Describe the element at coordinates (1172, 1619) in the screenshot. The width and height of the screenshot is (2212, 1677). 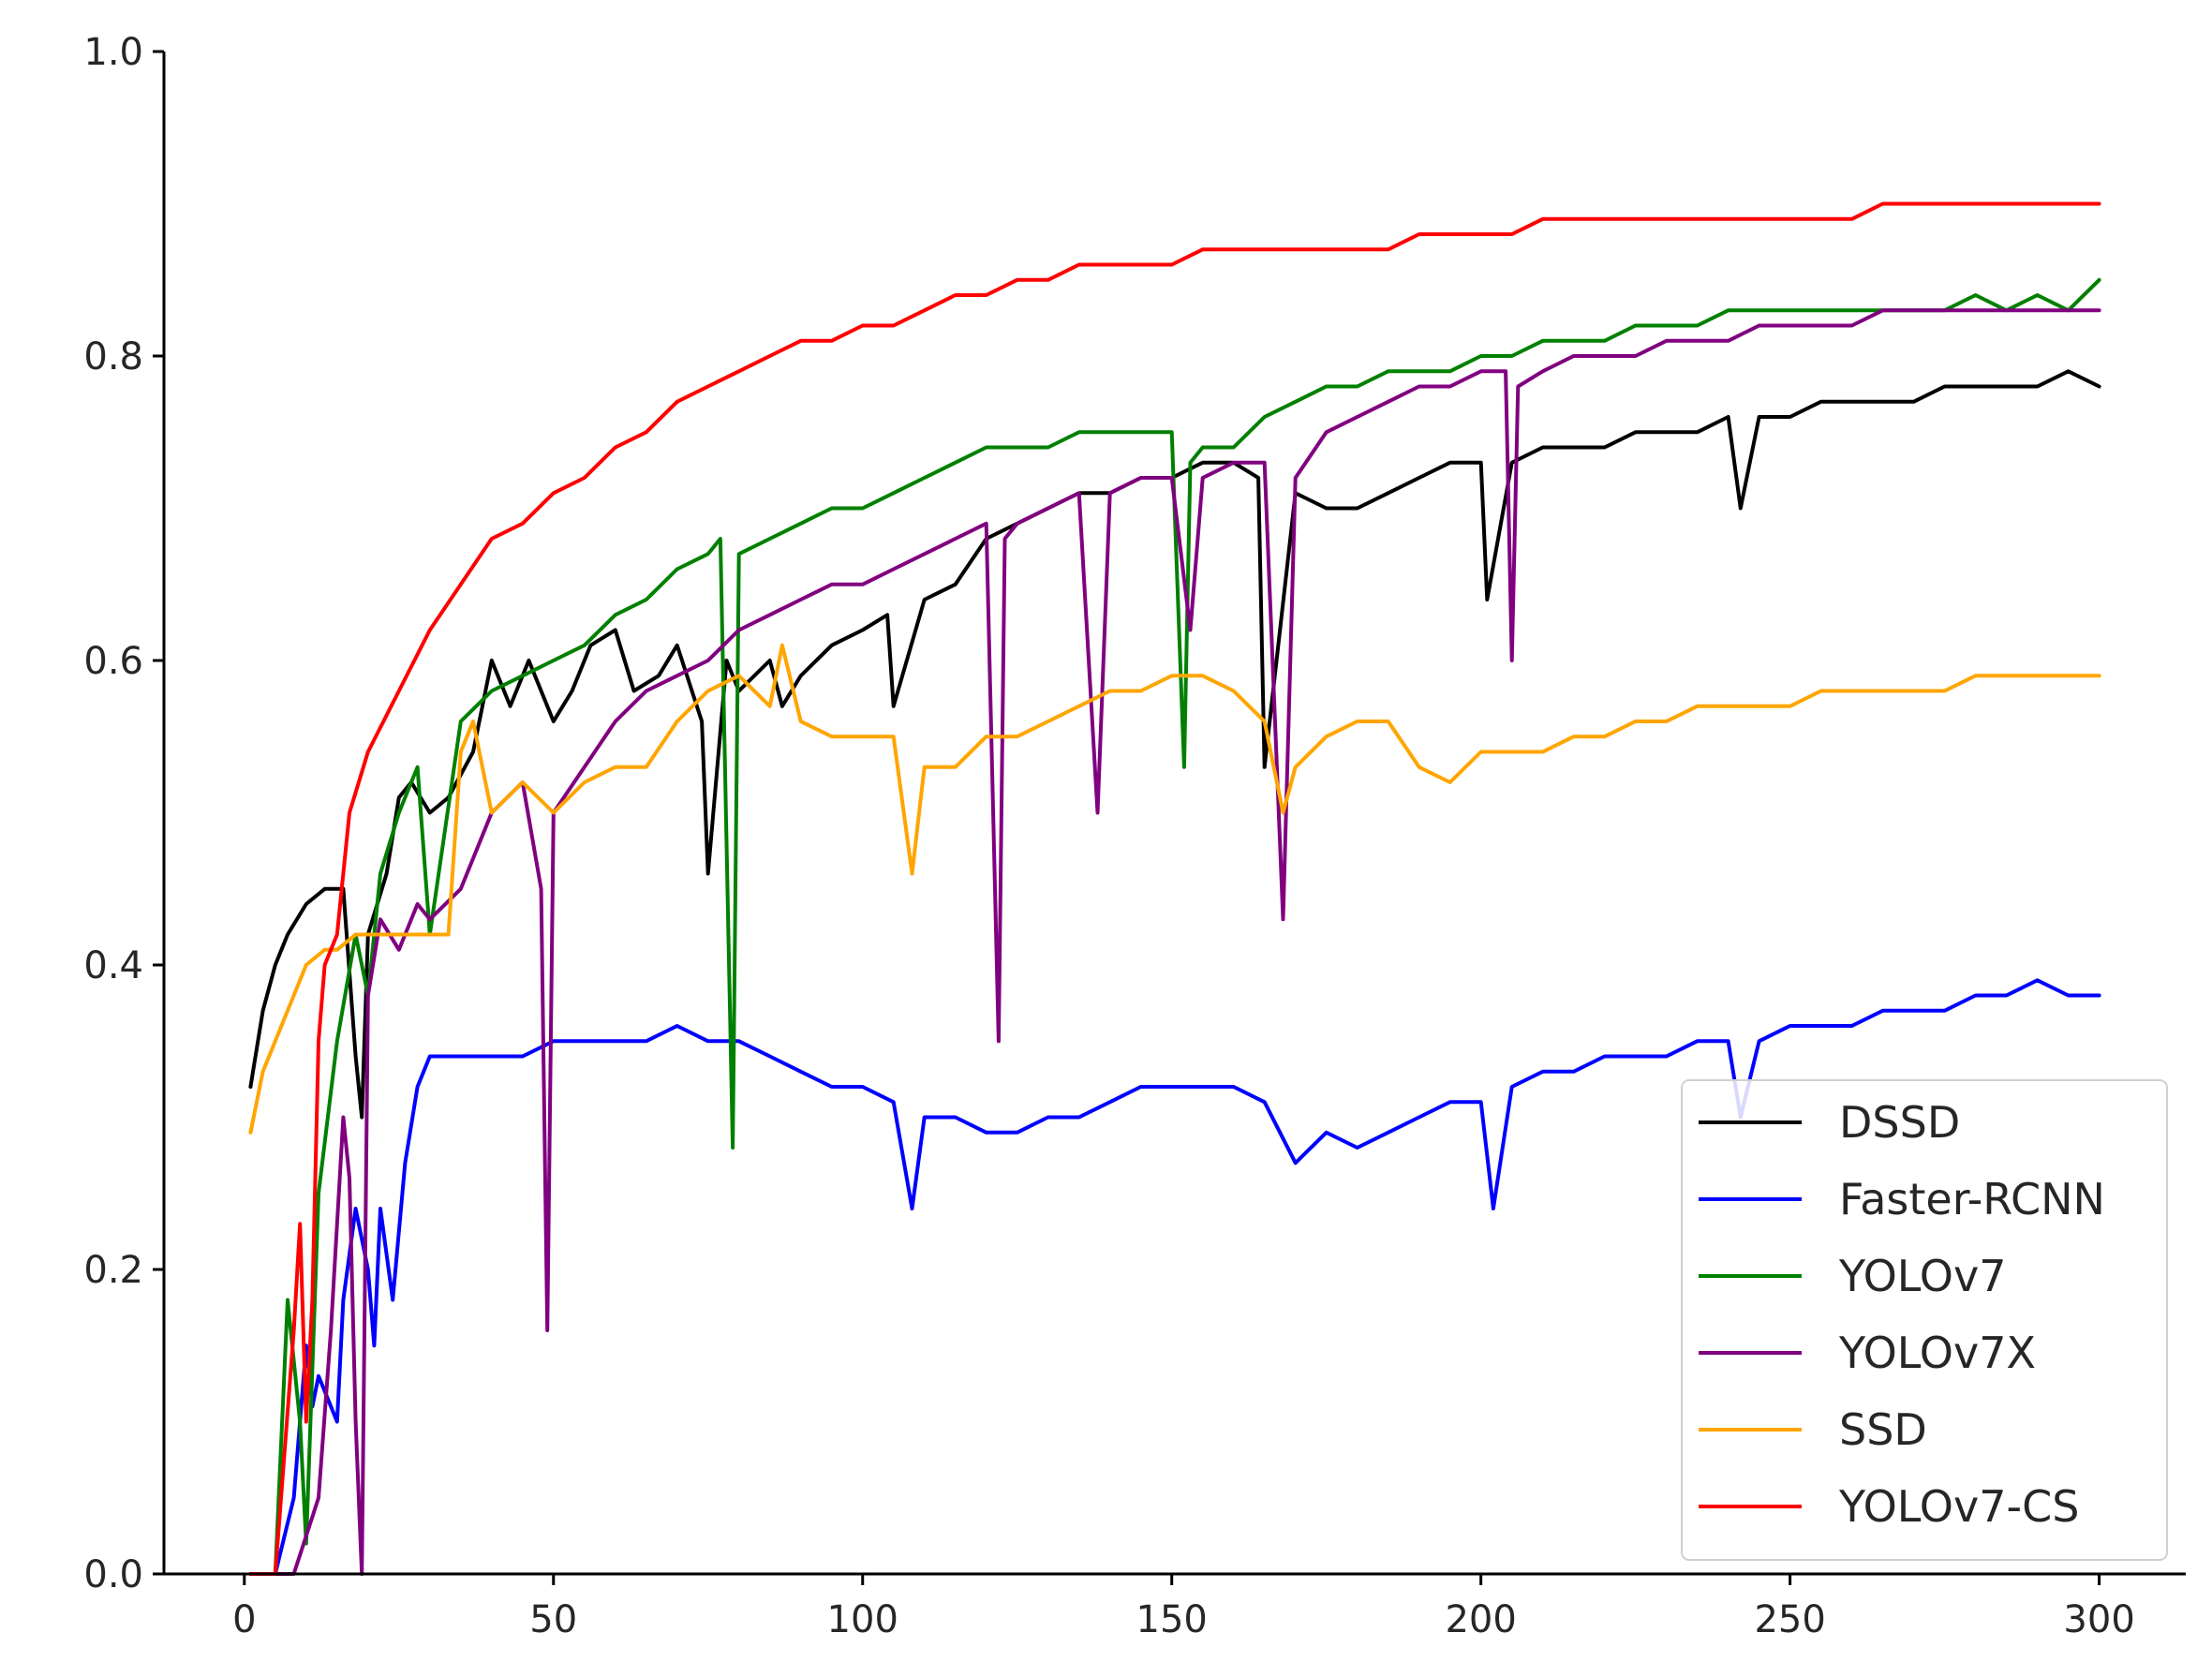
I see `x-tick-label: 150` at that location.